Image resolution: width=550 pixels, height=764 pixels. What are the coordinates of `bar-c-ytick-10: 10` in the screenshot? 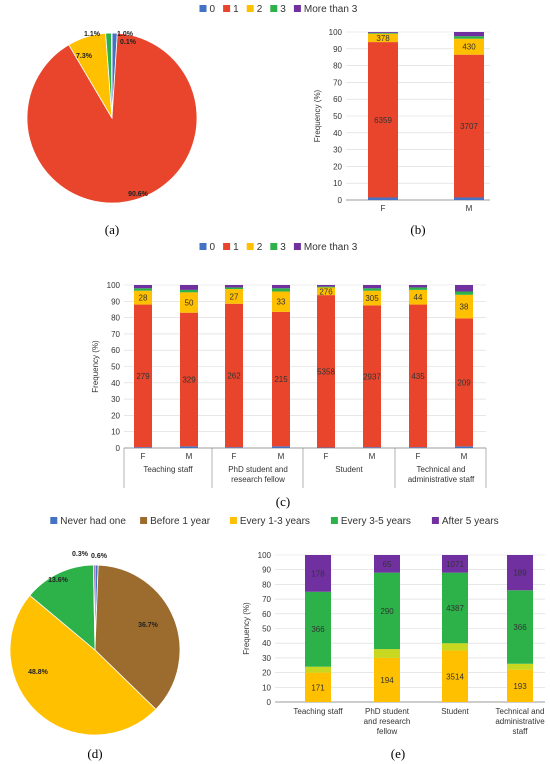 It's located at (115, 432).